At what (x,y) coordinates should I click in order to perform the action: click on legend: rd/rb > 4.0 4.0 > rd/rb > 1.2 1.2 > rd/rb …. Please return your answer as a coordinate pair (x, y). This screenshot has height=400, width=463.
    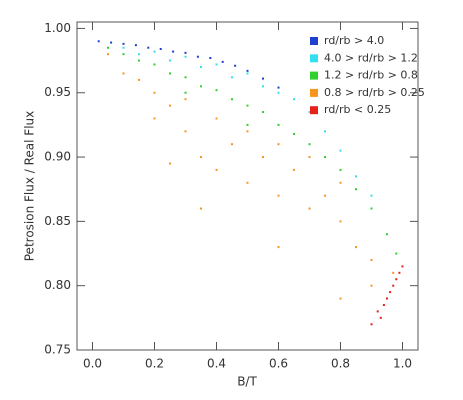
    Looking at the image, I should click on (367, 75).